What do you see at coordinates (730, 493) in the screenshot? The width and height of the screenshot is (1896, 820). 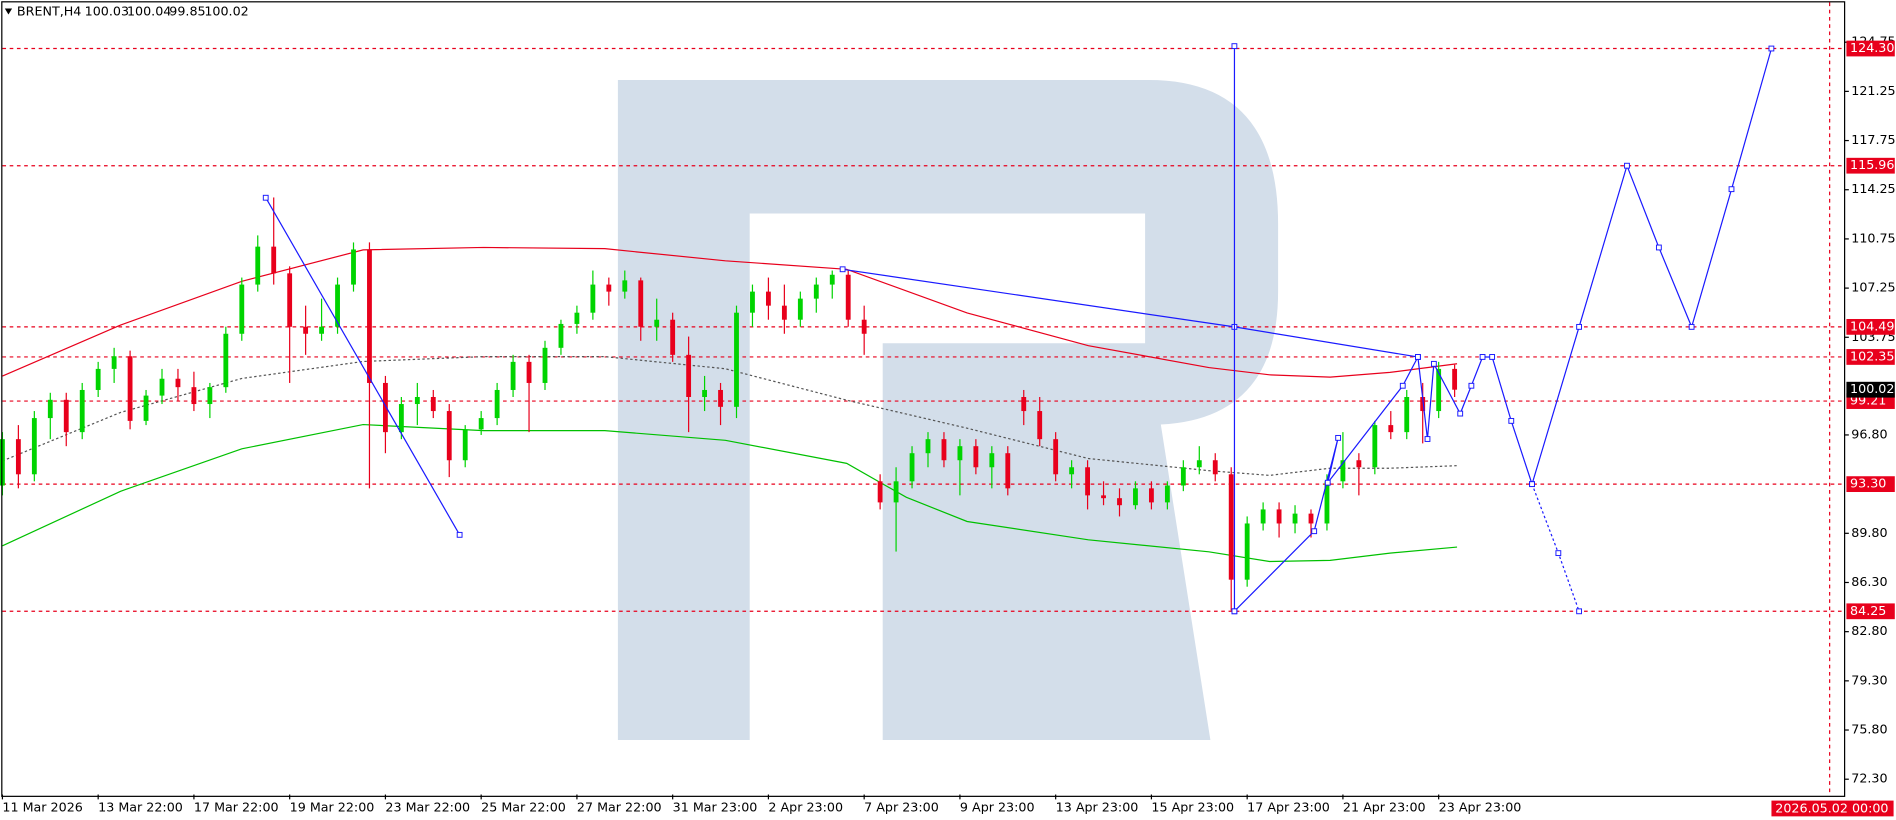 I see `moving-average` at bounding box center [730, 493].